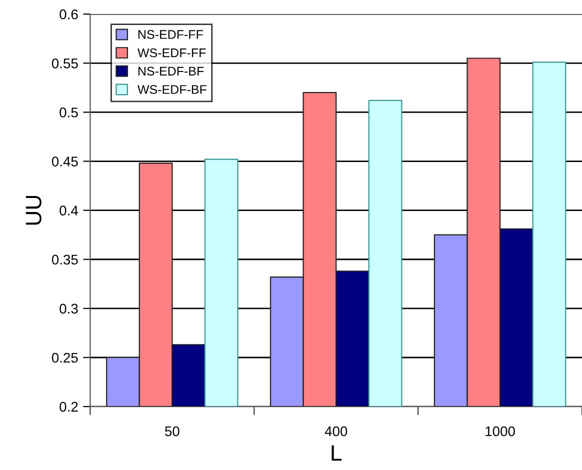  What do you see at coordinates (337, 453) in the screenshot?
I see `x-axis-title: L` at bounding box center [337, 453].